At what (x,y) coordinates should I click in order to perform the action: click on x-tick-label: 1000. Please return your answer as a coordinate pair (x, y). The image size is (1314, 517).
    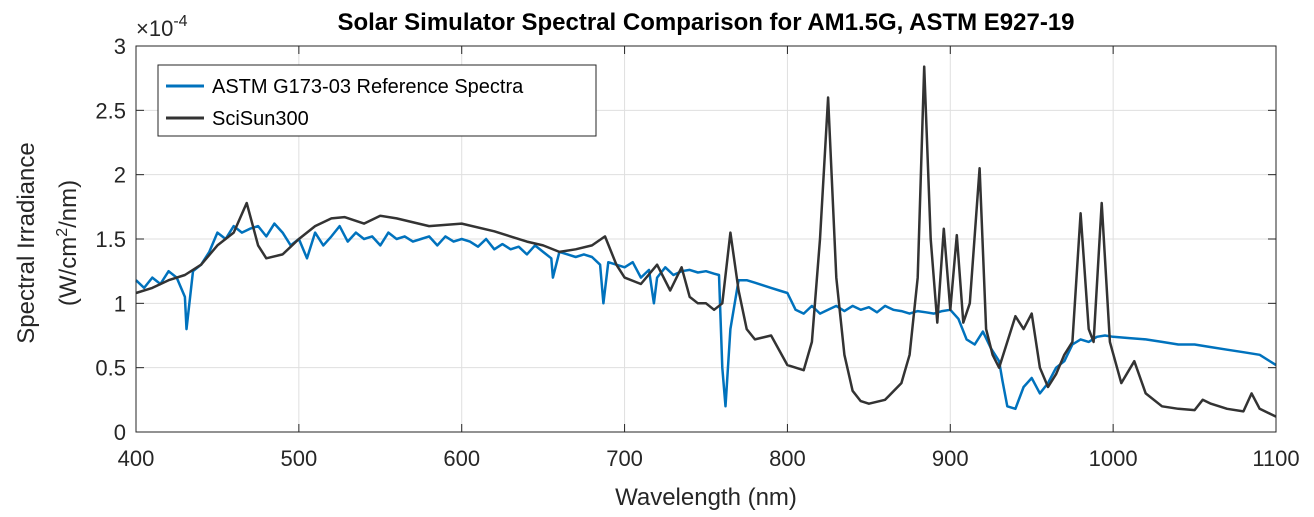
    Looking at the image, I should click on (1113, 458).